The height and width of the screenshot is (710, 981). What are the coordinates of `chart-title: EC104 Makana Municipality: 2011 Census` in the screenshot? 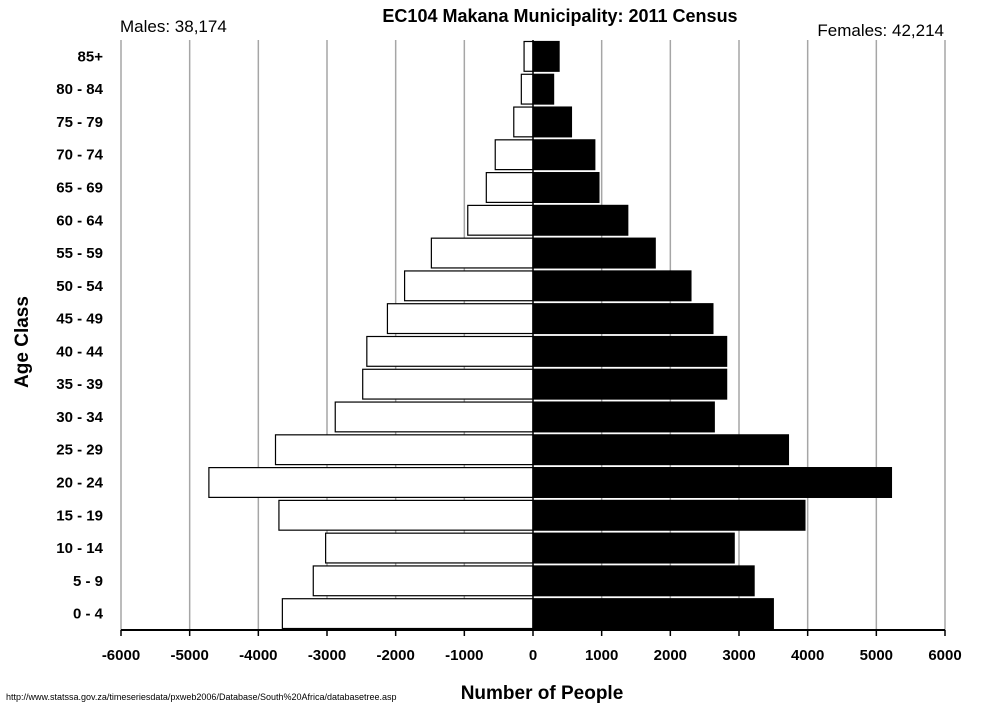 It's located at (559, 16).